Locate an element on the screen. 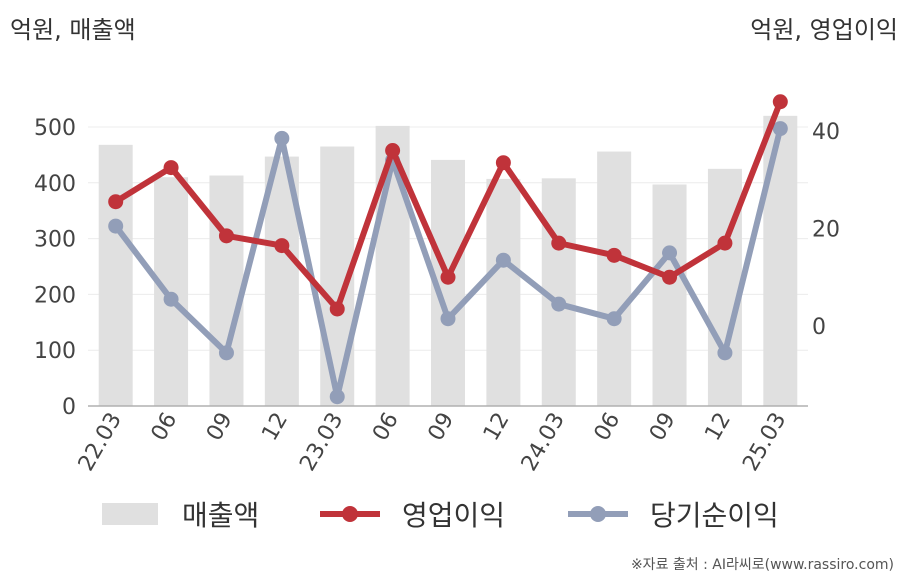  legend-item-net-income: 당기순이익 is located at coordinates (672, 514).